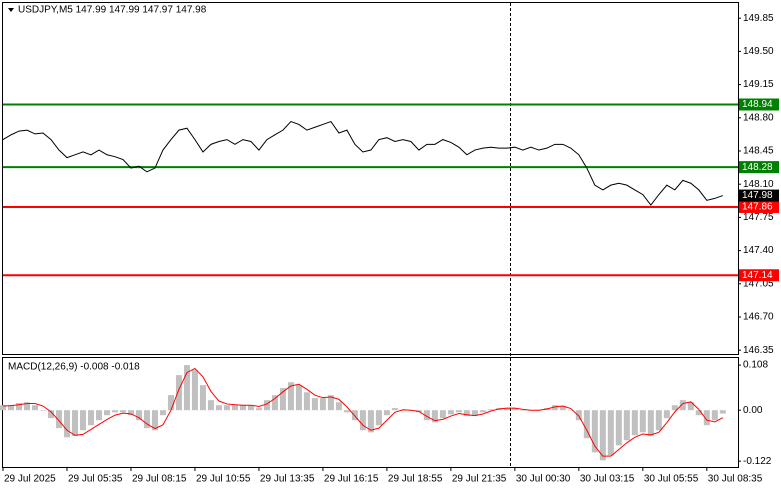  I want to click on level-label: 147.86, so click(757, 207).